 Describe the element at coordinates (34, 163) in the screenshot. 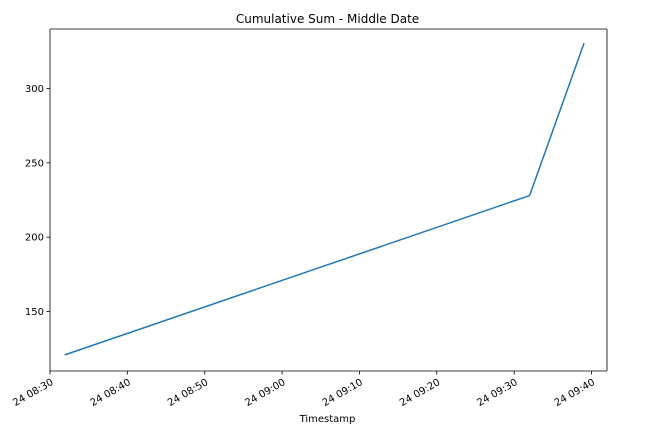

I see `y-tick-label: 250` at that location.